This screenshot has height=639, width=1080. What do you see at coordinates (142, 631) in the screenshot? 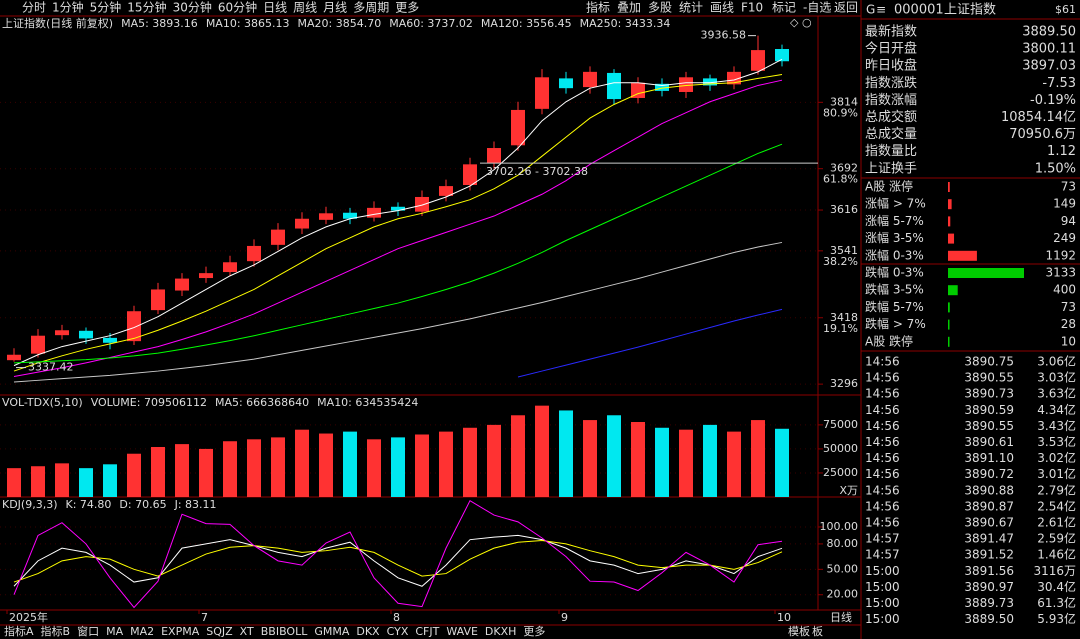
I see `bottom-tab: MA2` at bounding box center [142, 631].